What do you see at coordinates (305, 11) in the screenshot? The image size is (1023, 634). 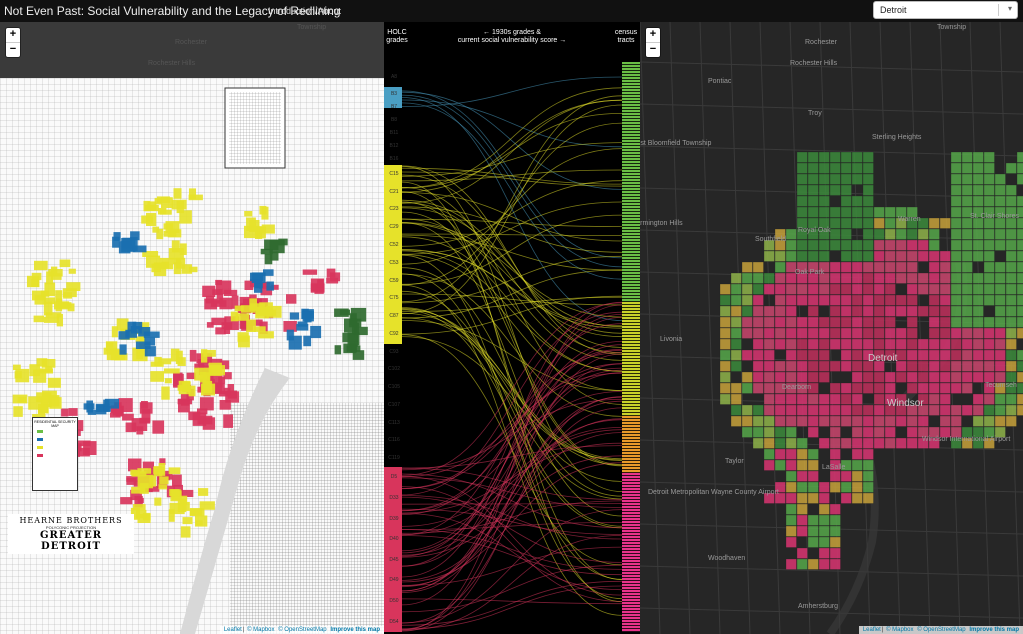 I see `intro-about-link: Introduction/About` at bounding box center [305, 11].